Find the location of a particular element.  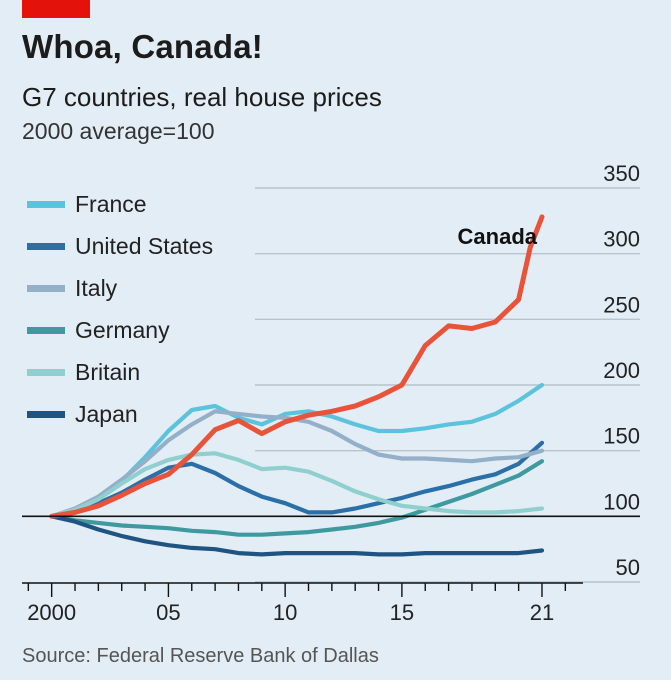

brand-red-tag is located at coordinates (56, 9).